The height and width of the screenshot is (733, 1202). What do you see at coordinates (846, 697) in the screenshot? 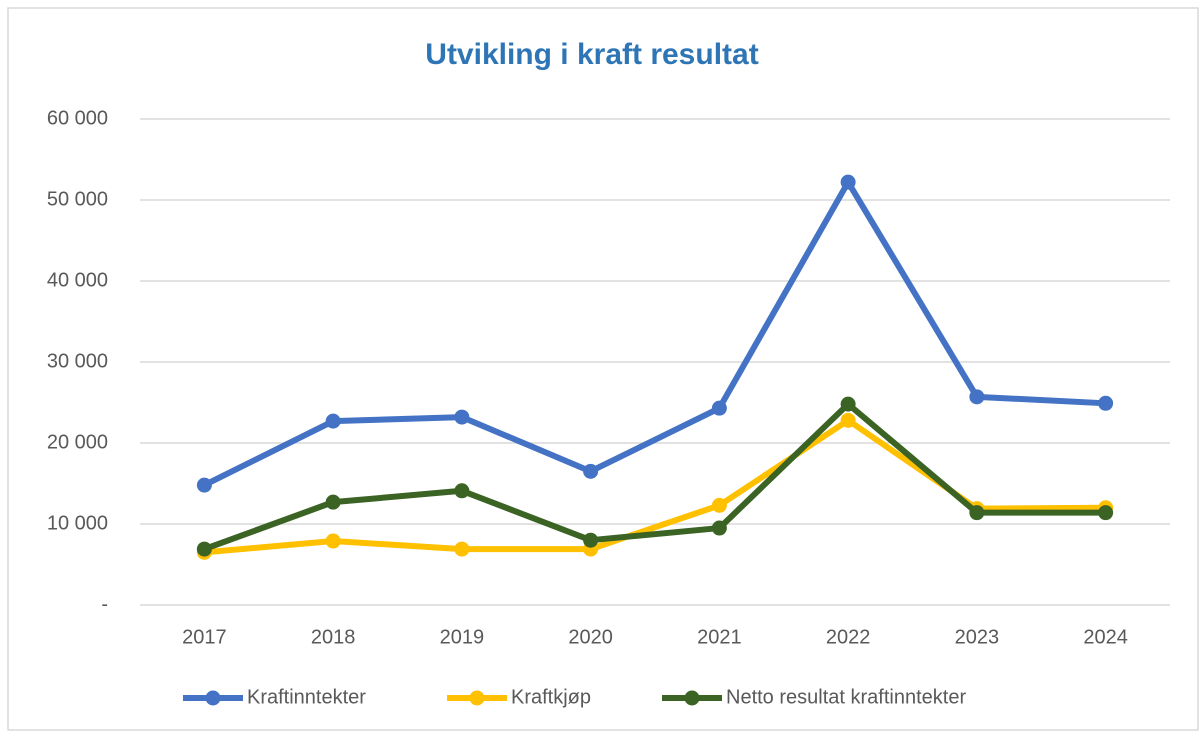
I see `legend-label: Netto resultat kraftinntekter` at bounding box center [846, 697].